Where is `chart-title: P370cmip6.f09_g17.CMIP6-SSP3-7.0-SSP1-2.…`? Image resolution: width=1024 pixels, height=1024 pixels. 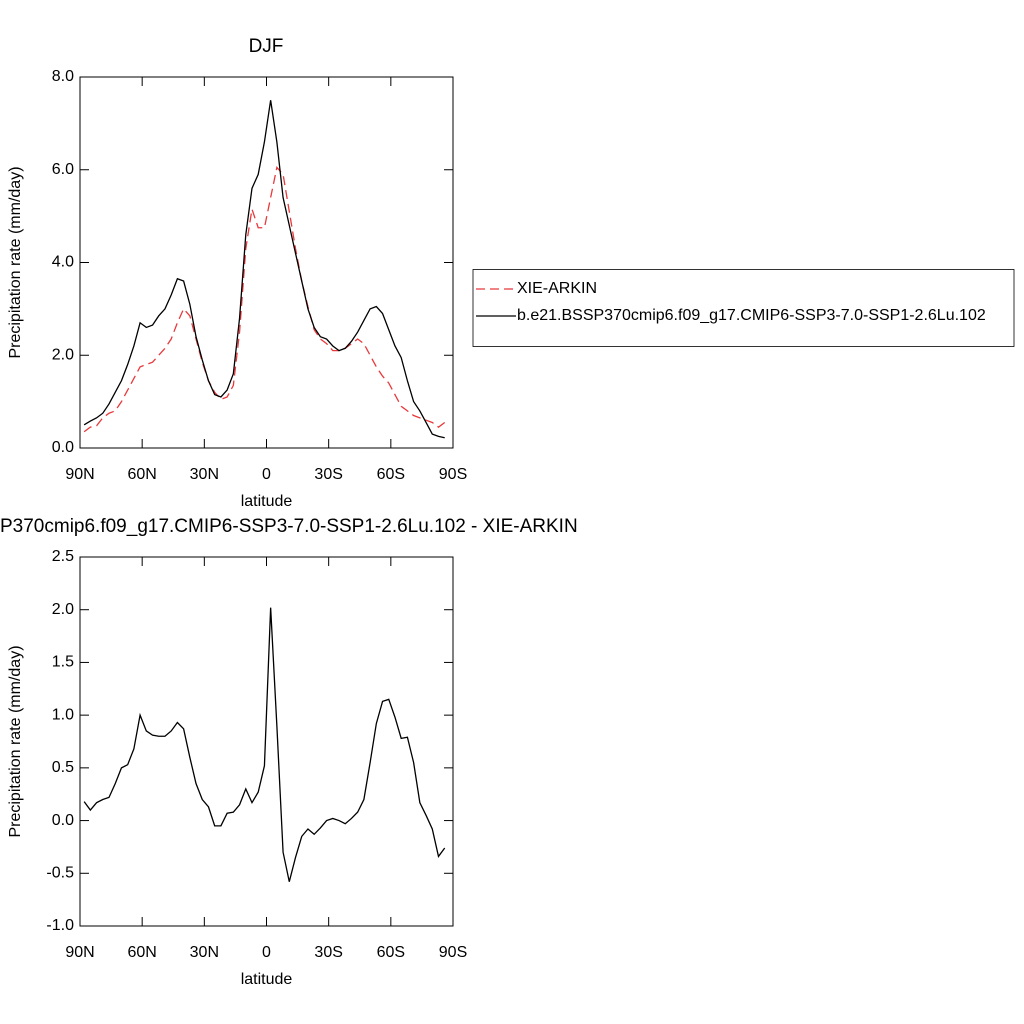 chart-title: P370cmip6.f09_g17.CMIP6-SSP3-7.0-SSP1-2.… is located at coordinates (289, 526).